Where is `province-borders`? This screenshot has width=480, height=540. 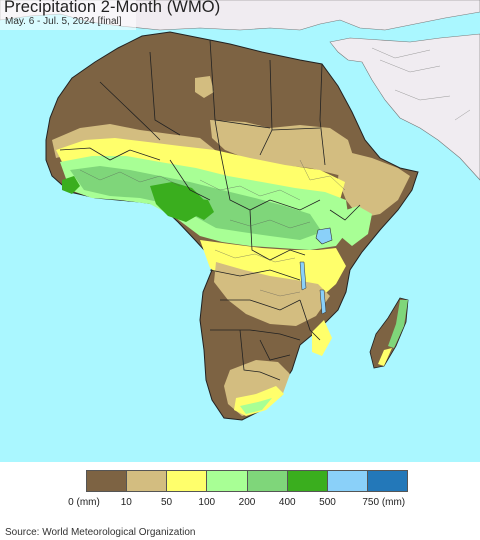
province-borders is located at coordinates (212, 228).